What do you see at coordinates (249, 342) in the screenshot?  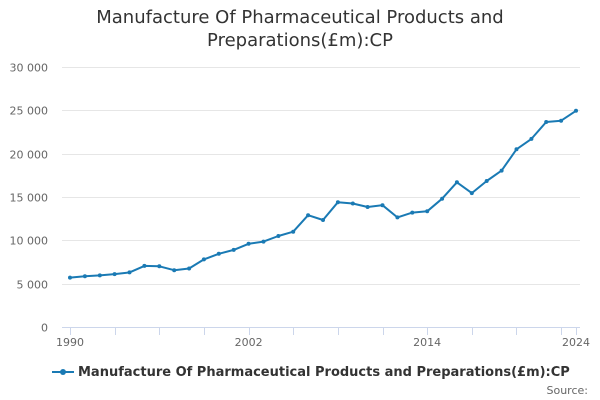 I see `x-tick-label: 2002` at bounding box center [249, 342].